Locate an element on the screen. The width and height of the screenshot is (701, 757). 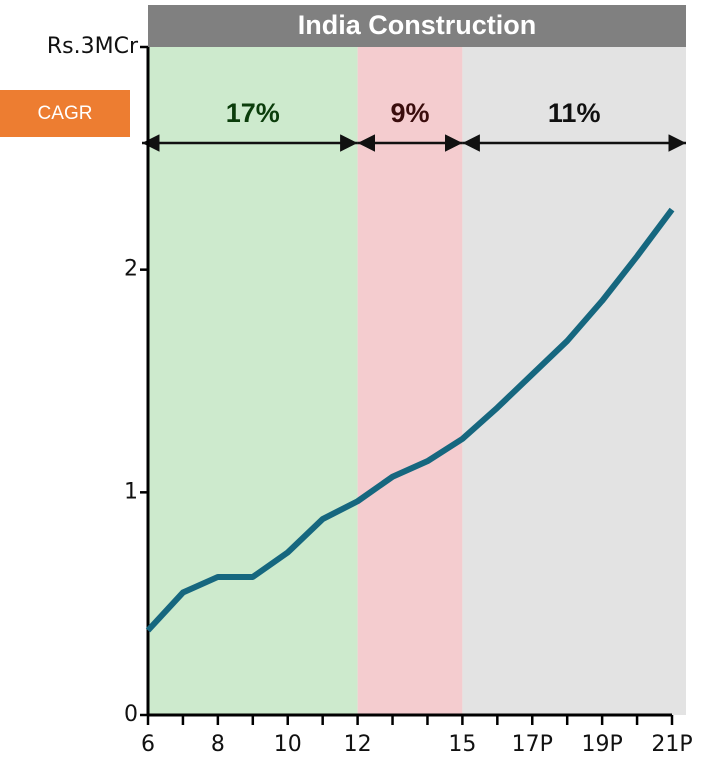
y-tick-label: 1 is located at coordinates (131, 491).